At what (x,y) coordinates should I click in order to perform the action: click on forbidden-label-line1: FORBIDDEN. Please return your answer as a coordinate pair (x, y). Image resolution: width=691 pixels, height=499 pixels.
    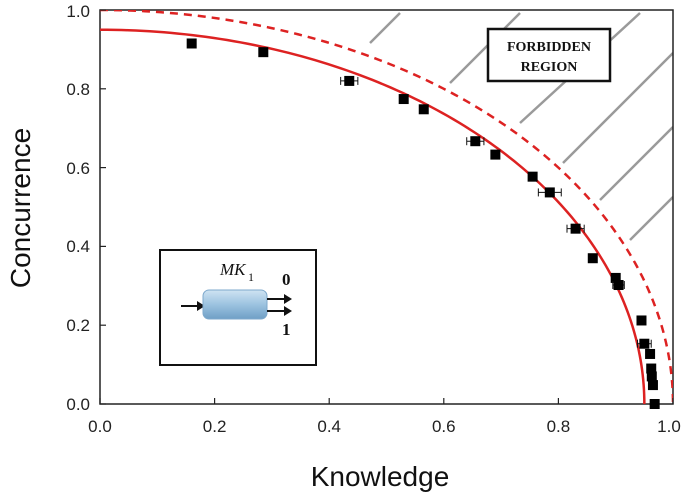
    Looking at the image, I should click on (549, 47).